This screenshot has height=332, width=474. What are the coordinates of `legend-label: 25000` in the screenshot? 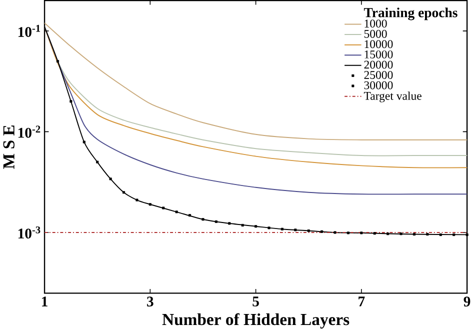 It's located at (378, 75).